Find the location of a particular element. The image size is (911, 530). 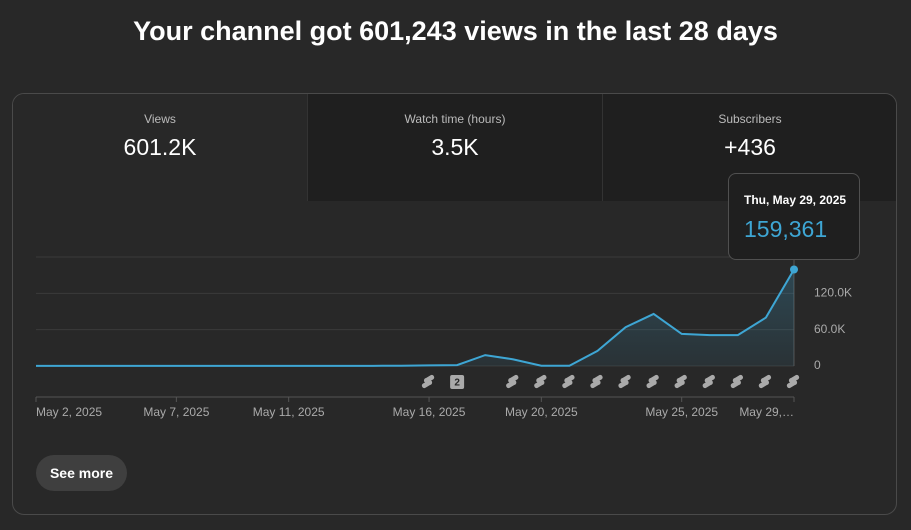

tab-value: +436 is located at coordinates (750, 147).